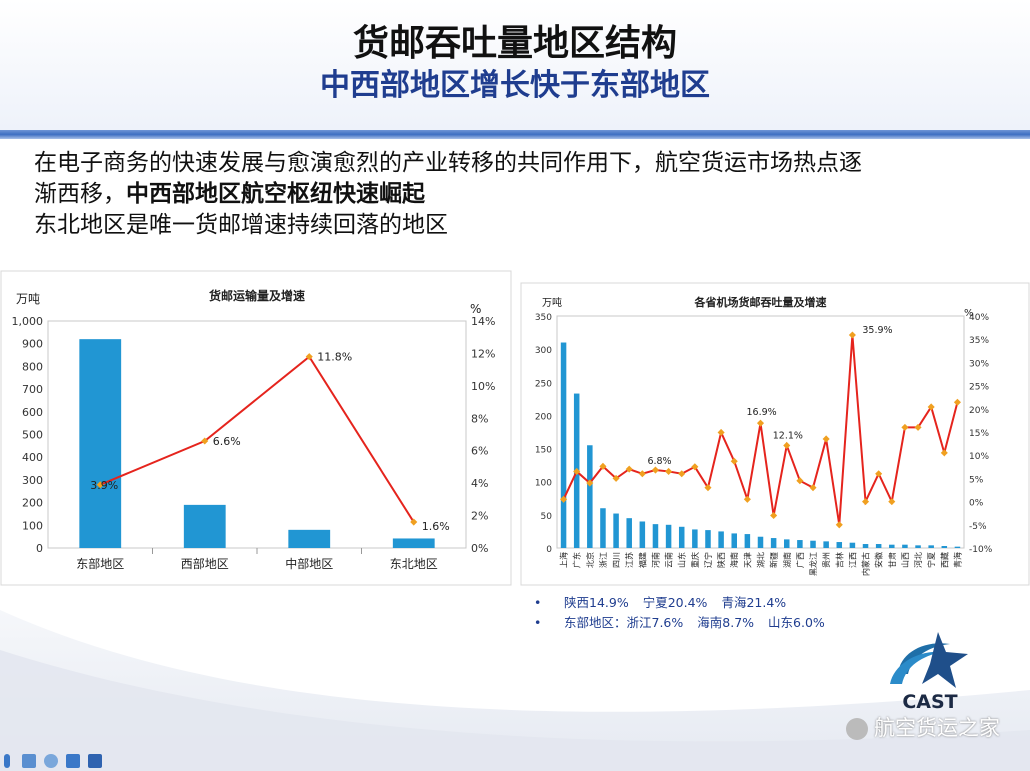 Image resolution: width=1030 pixels, height=771 pixels. Describe the element at coordinates (436, 526) in the screenshot. I see `data-label: 1.6%` at that location.